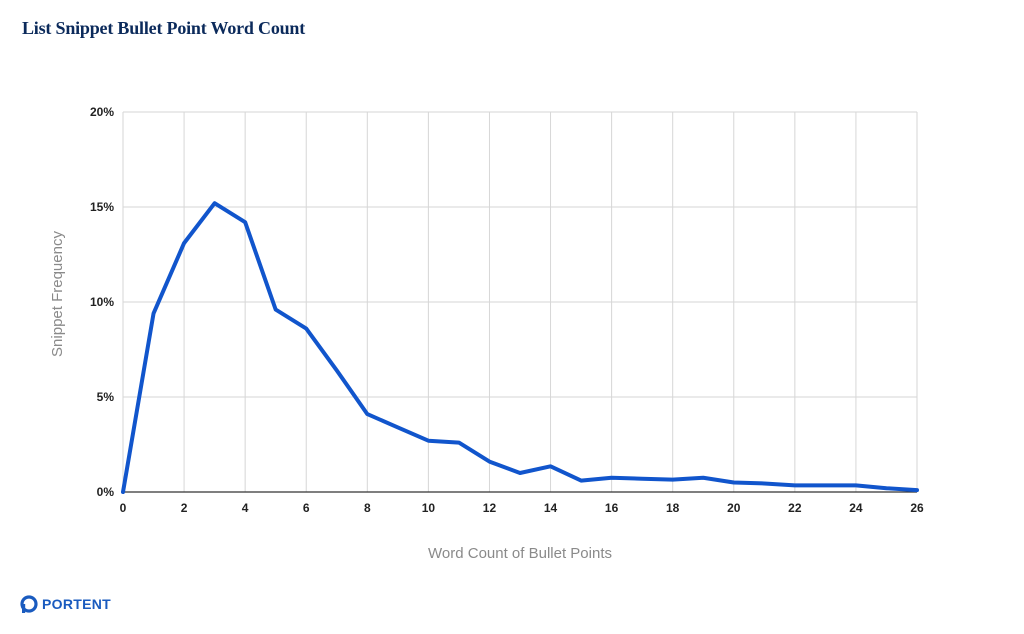 The image size is (1024, 634). What do you see at coordinates (245, 508) in the screenshot?
I see `x-tick-label: 4` at bounding box center [245, 508].